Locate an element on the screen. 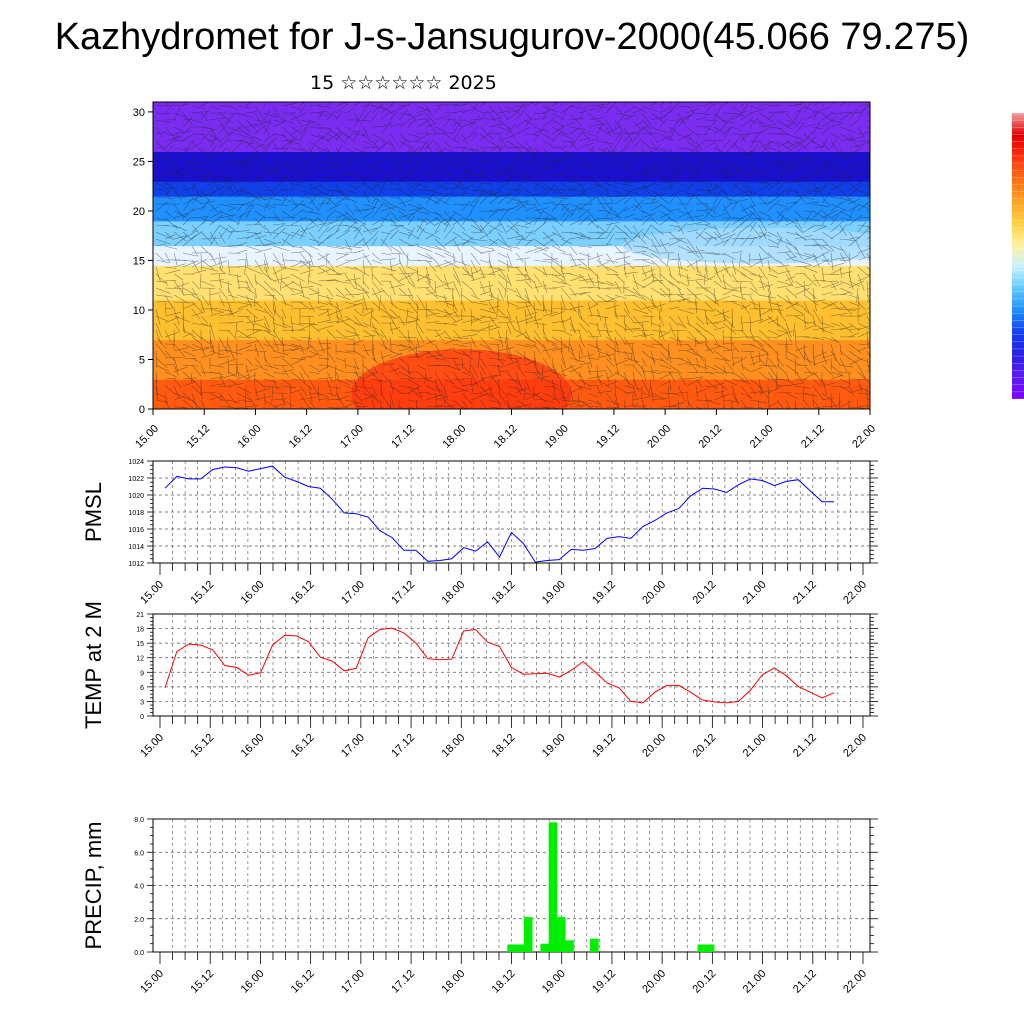 The width and height of the screenshot is (1024, 1024). x-tick-label: 21.00 is located at coordinates (755, 982).